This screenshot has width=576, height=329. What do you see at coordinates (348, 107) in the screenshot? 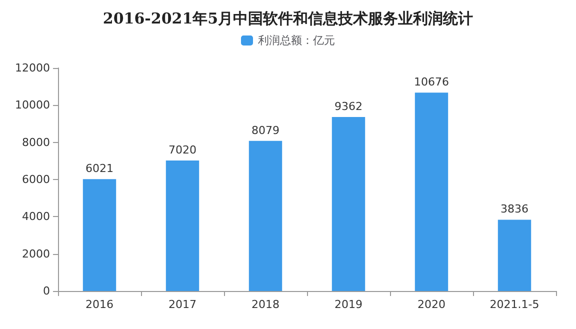
I see `data-label: 9362` at bounding box center [348, 107].